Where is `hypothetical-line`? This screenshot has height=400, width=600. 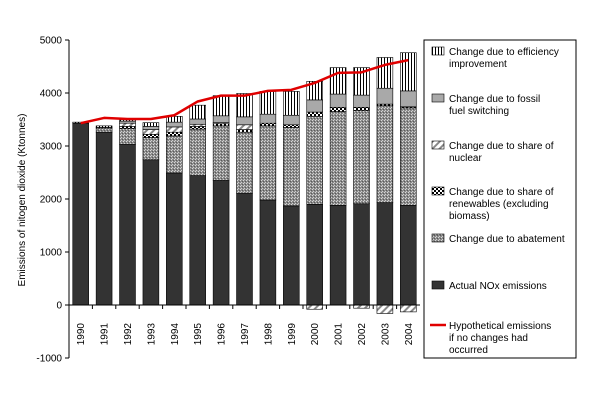
hypothetical-line is located at coordinates (244, 91).